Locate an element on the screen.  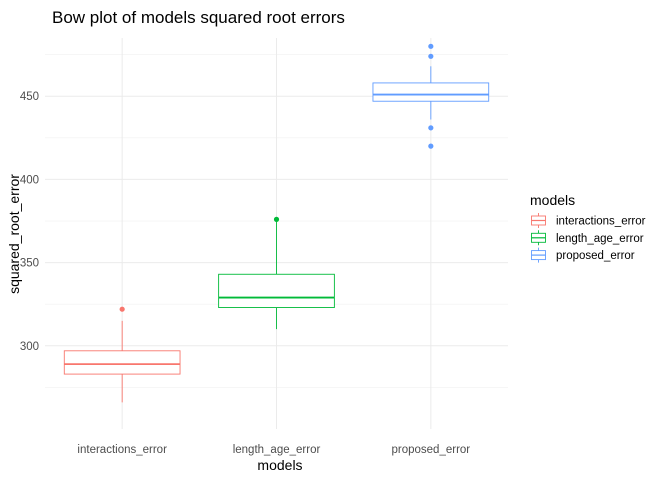
legend-key-length_age_error is located at coordinates (538, 238).